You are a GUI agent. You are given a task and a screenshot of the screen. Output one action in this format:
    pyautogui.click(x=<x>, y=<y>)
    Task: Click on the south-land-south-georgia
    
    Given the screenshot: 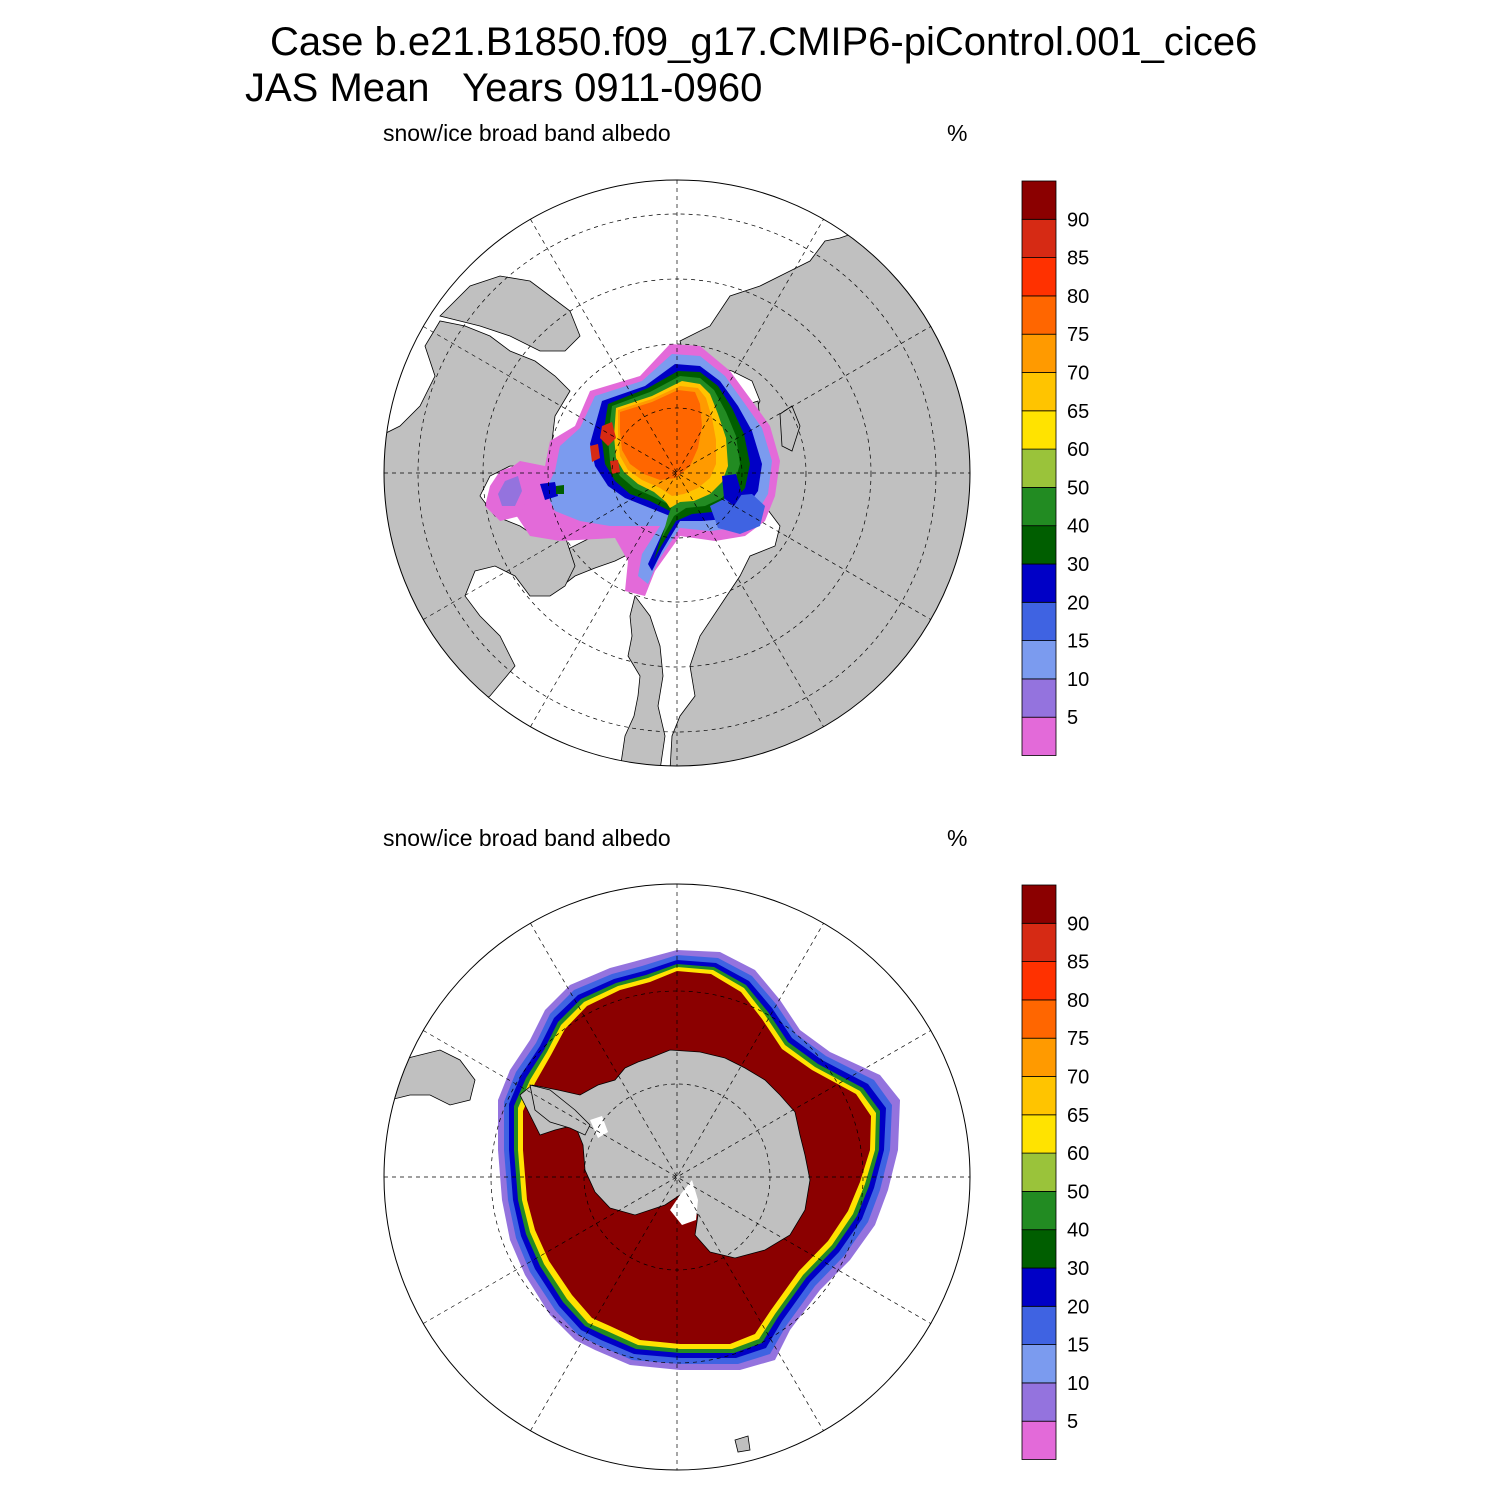 What is the action you would take?
    pyautogui.click(x=742, y=1444)
    